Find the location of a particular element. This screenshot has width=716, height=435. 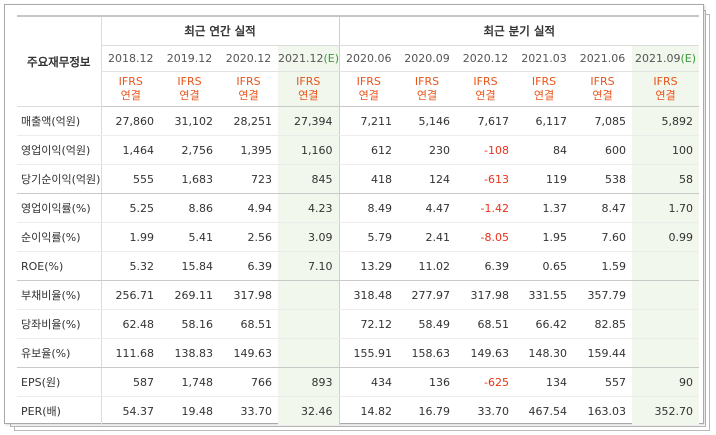

row-label: 당기순이익(억원) is located at coordinates (59, 179).